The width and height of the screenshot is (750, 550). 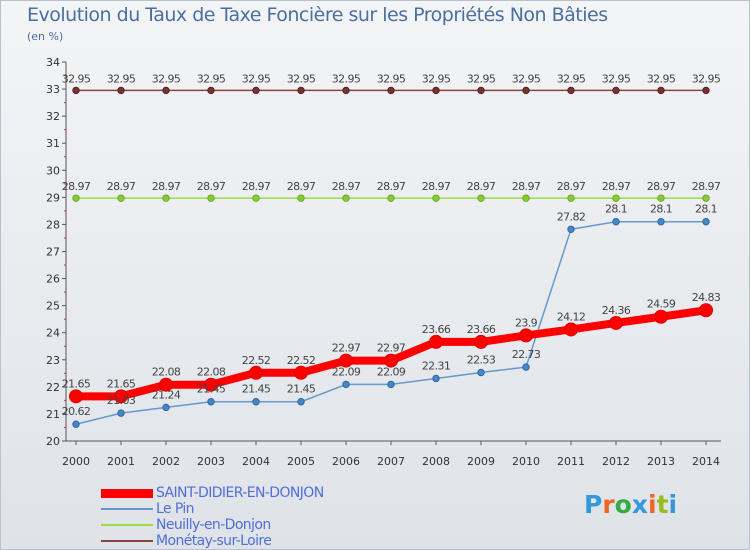 I want to click on x-tick-label: 2003, so click(x=211, y=461).